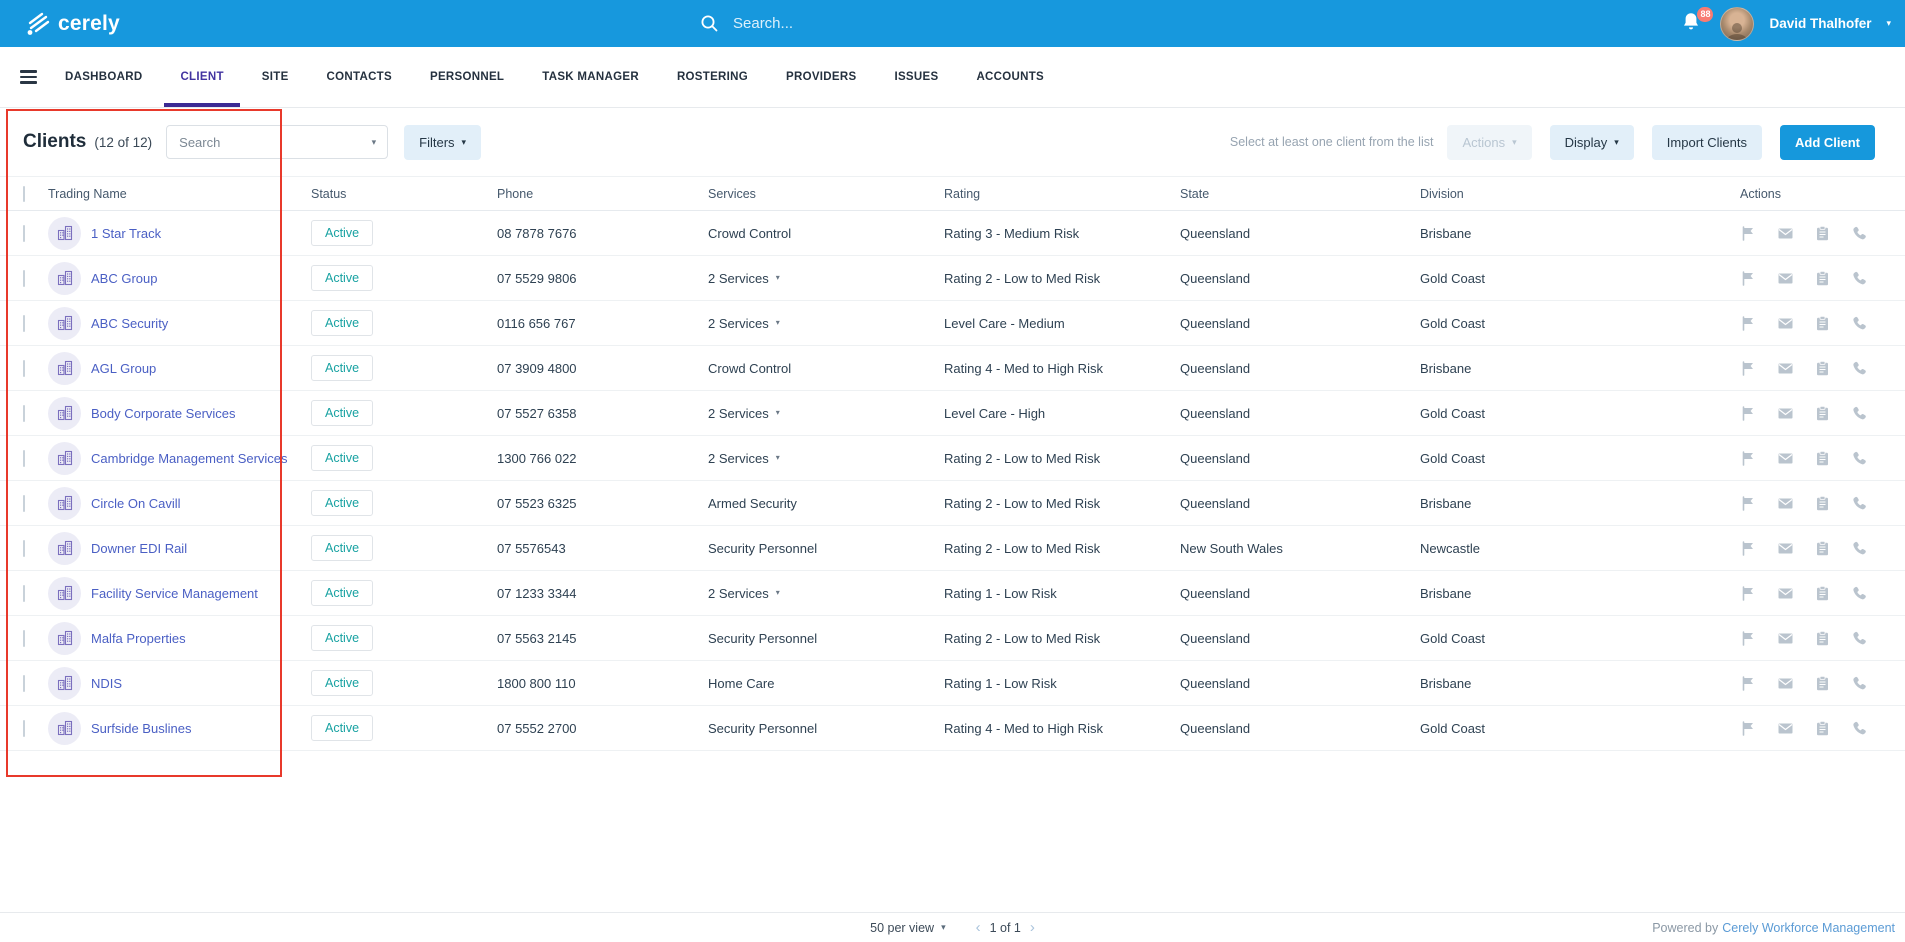 Image resolution: width=1905 pixels, height=942 pixels. Describe the element at coordinates (163, 413) in the screenshot. I see `client-name-link: Body Corporate Services` at that location.